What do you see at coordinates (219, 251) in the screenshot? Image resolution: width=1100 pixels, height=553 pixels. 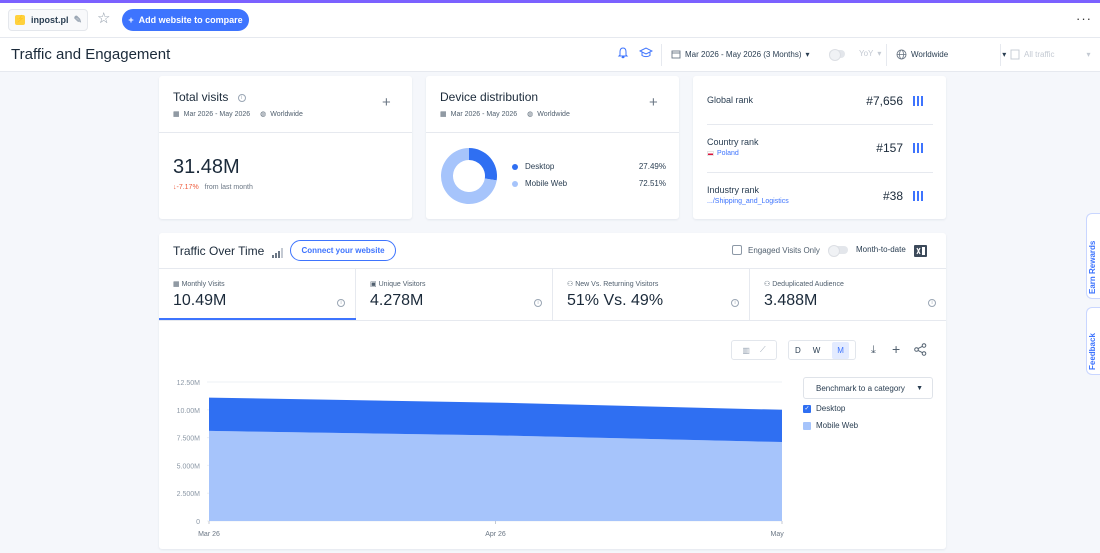 I see `traffic-over-time-title: Traffic Over Time` at bounding box center [219, 251].